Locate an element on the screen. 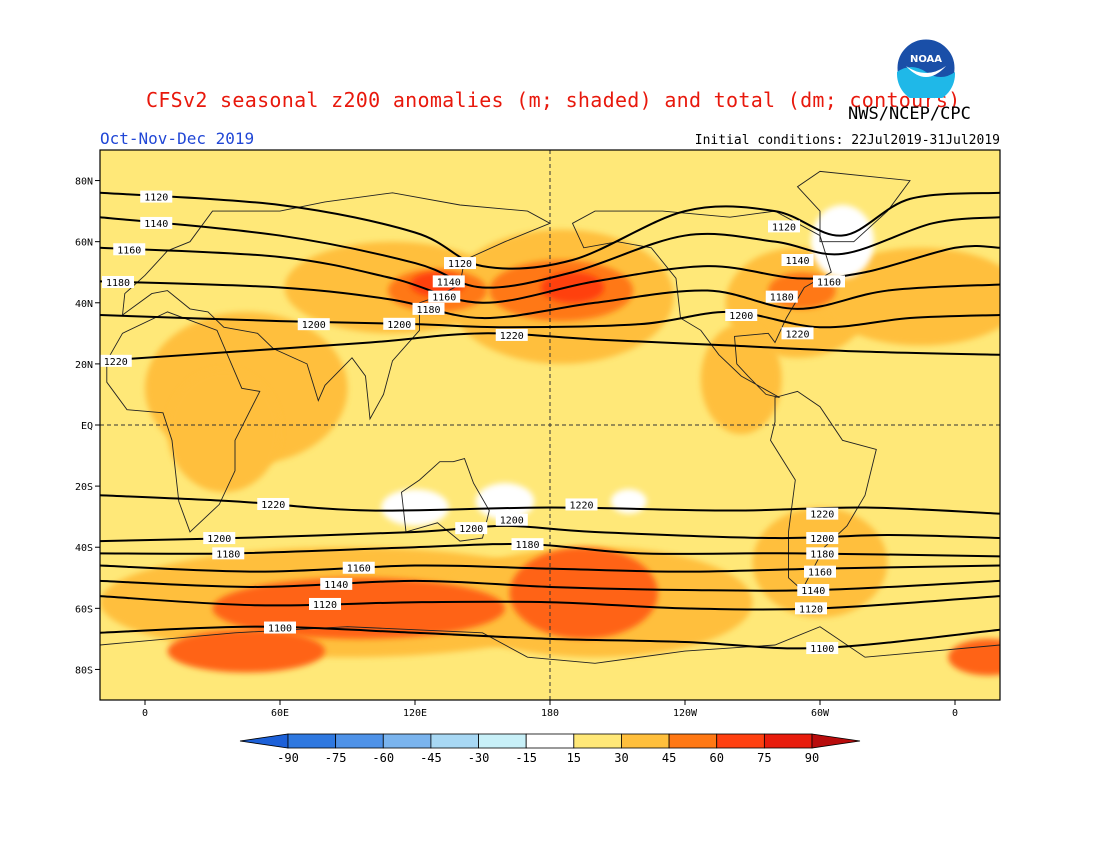  lat-tick-label: 40N is located at coordinates (84, 304).